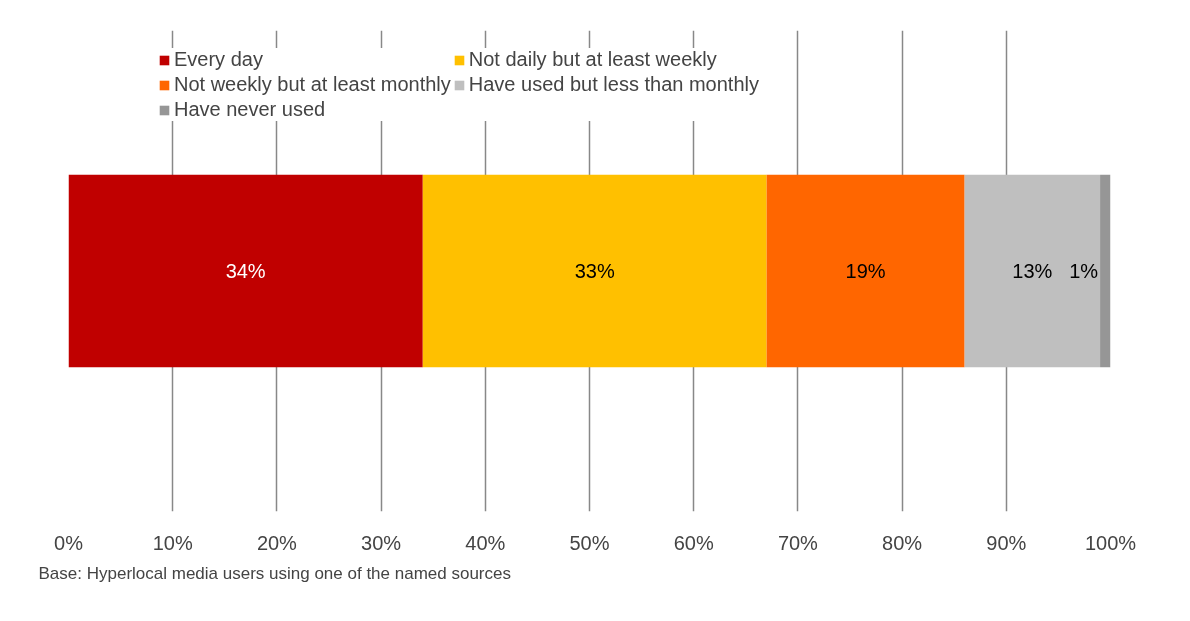 Image resolution: width=1190 pixels, height=621 pixels. I want to click on data-label: 13%, so click(1032, 271).